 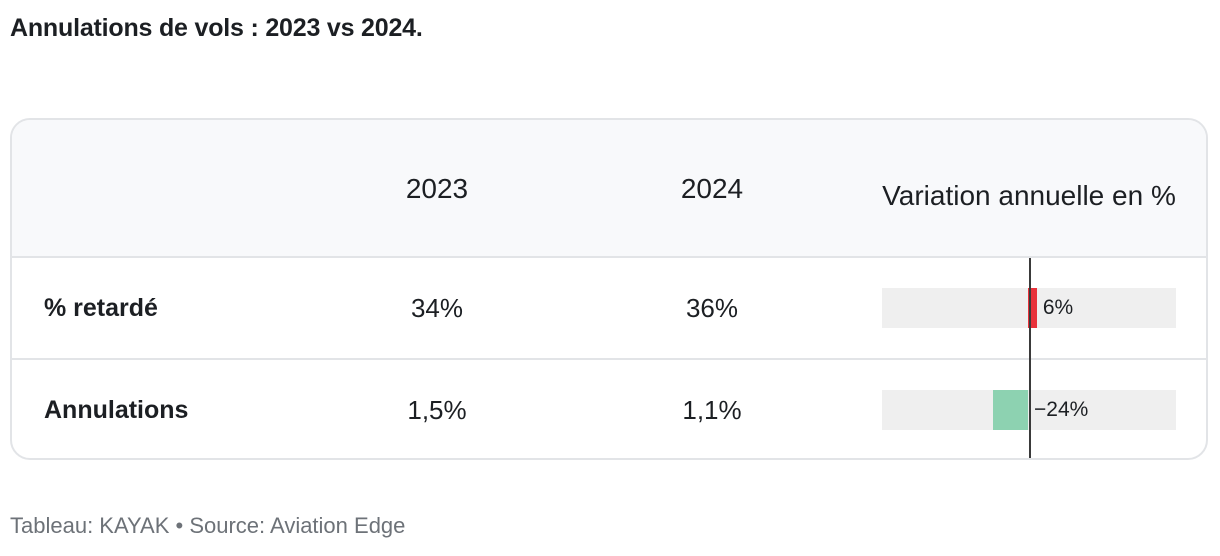 What do you see at coordinates (437, 409) in the screenshot?
I see `cell-2023: 1,5%` at bounding box center [437, 409].